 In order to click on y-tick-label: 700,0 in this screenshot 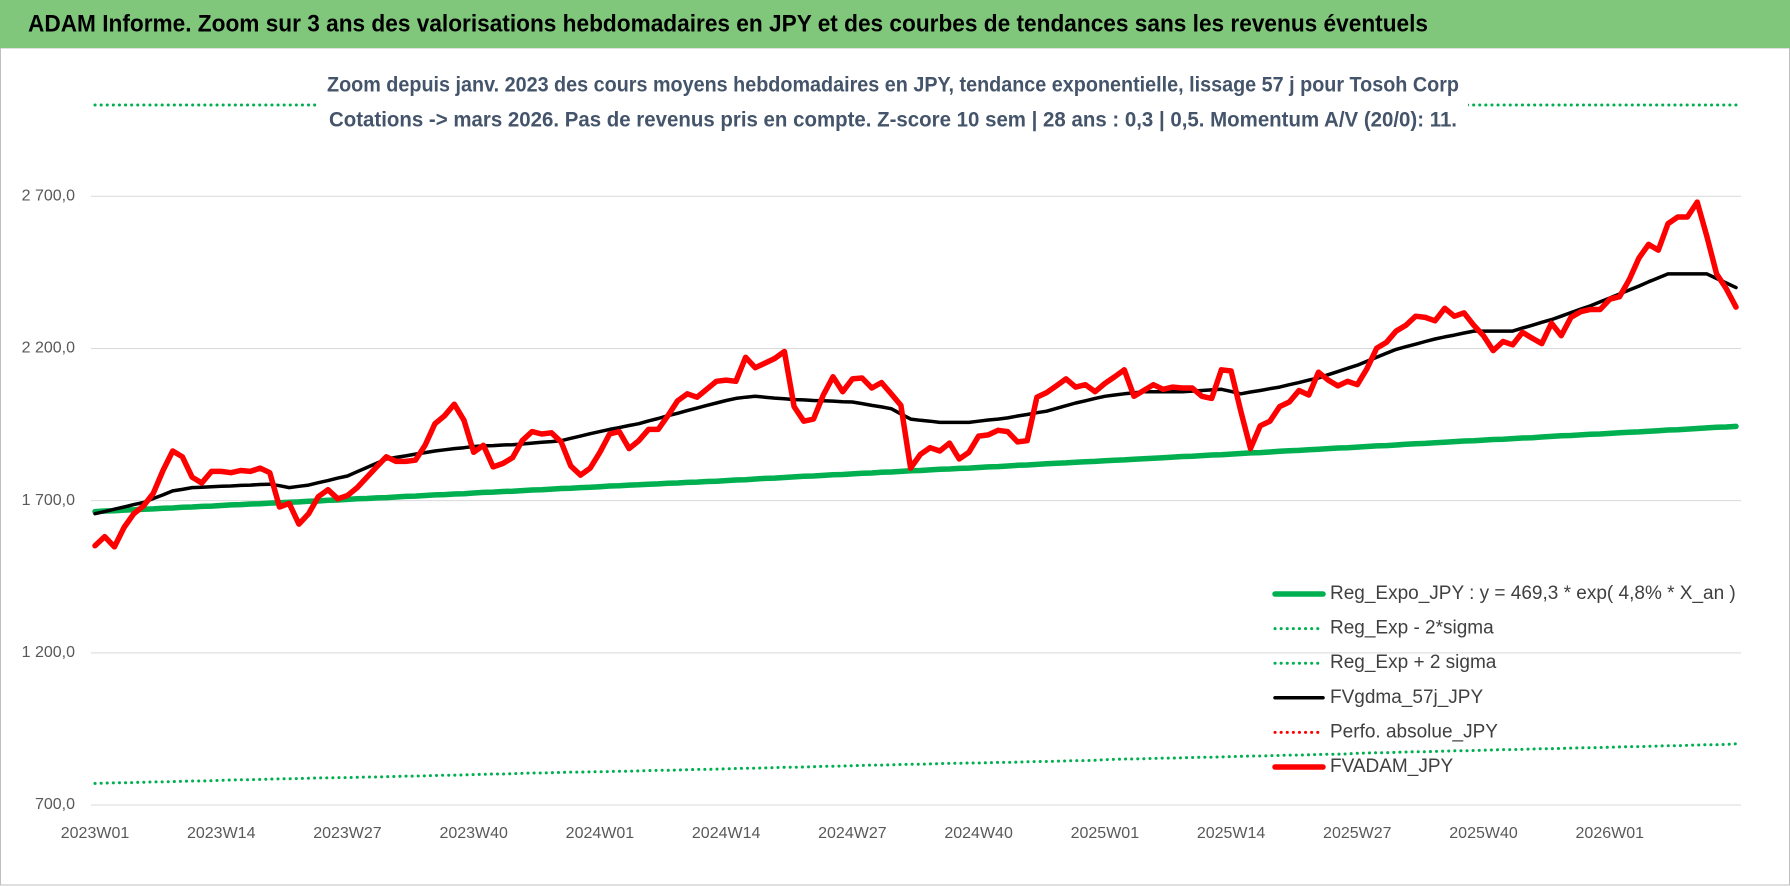, I will do `click(55, 804)`.